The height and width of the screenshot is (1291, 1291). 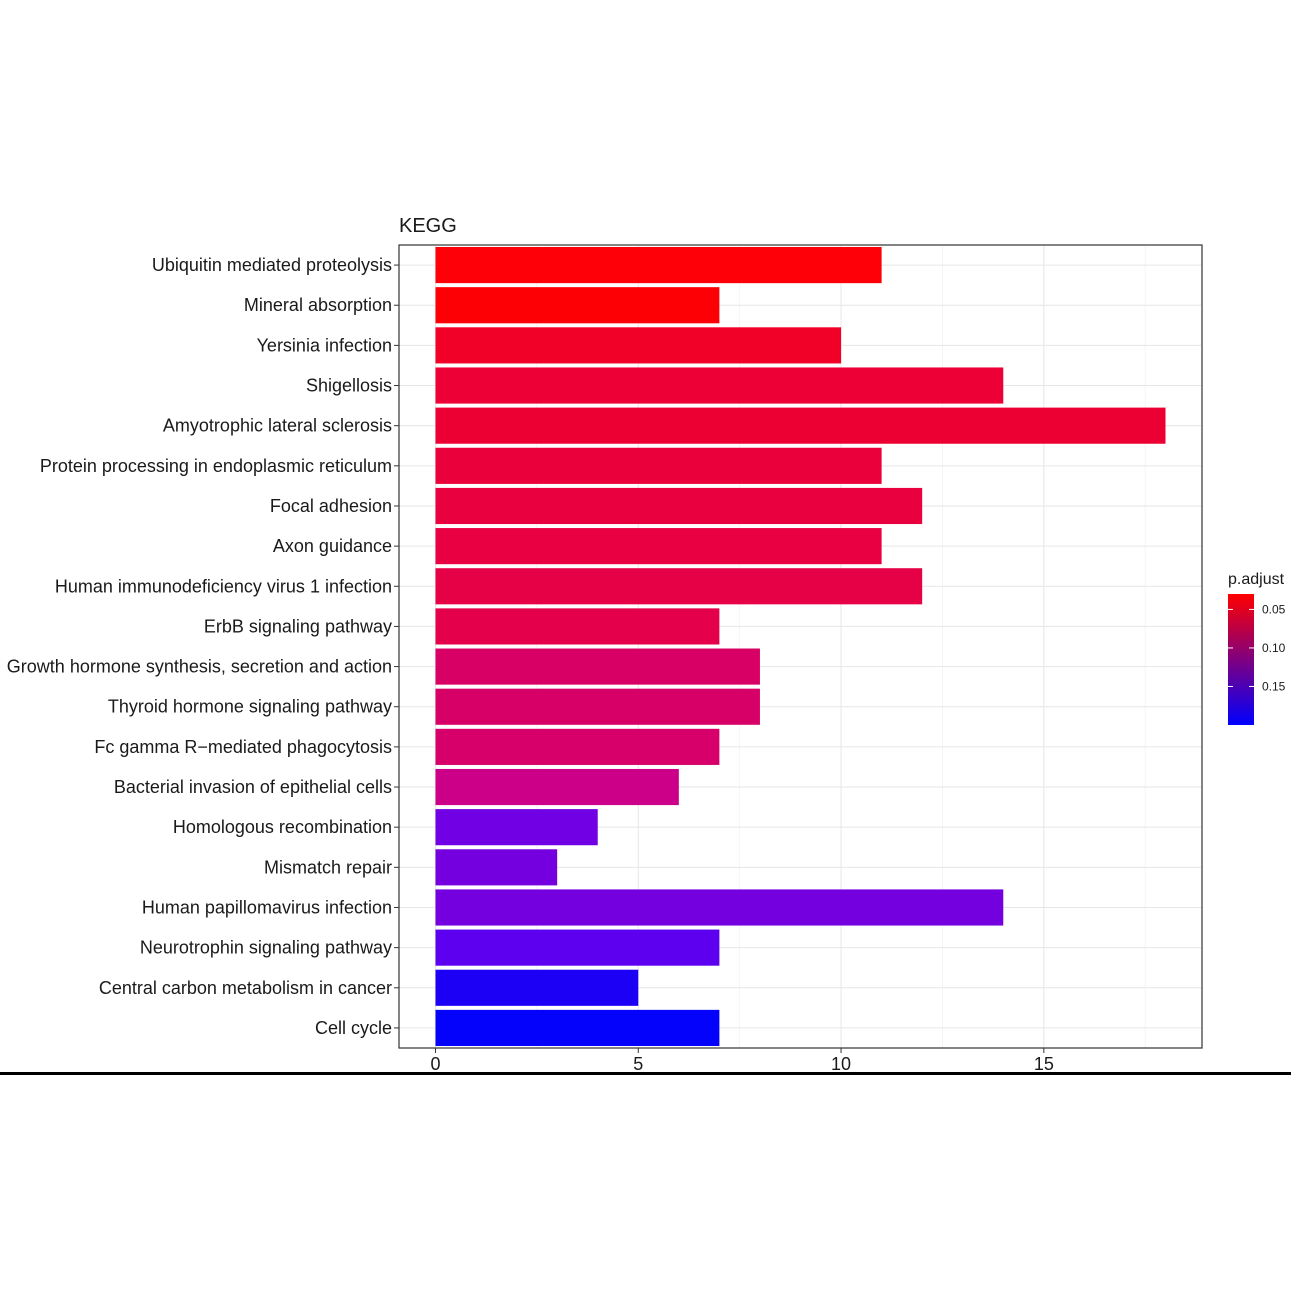 I want to click on x-tick-label: 10, so click(x=841, y=1064).